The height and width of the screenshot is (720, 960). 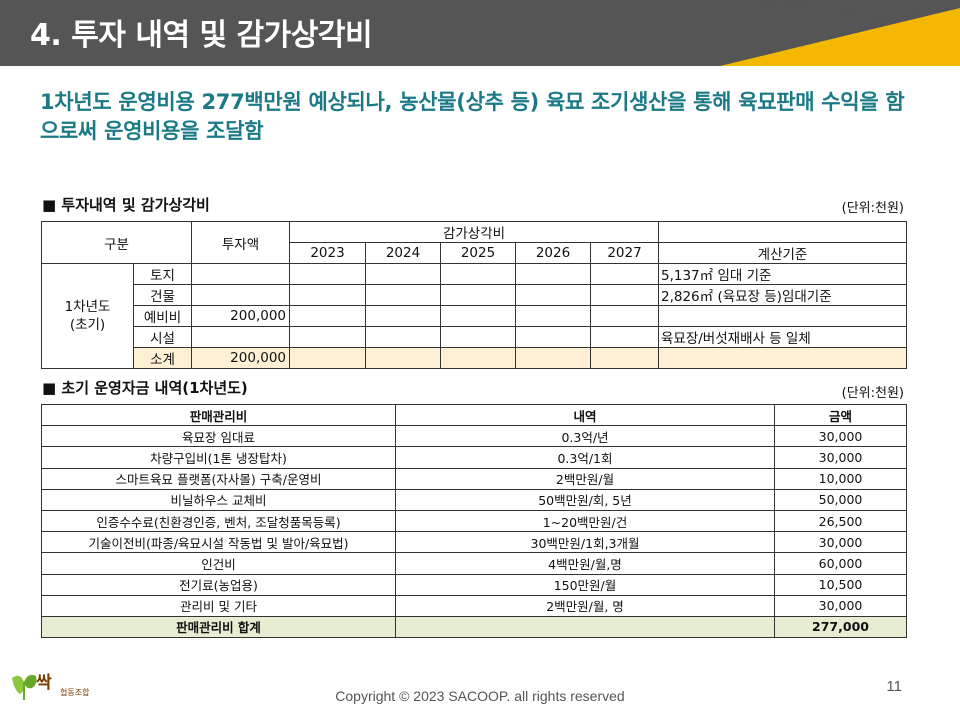 What do you see at coordinates (585, 584) in the screenshot?
I see `row-detail: 150만원/월` at bounding box center [585, 584].